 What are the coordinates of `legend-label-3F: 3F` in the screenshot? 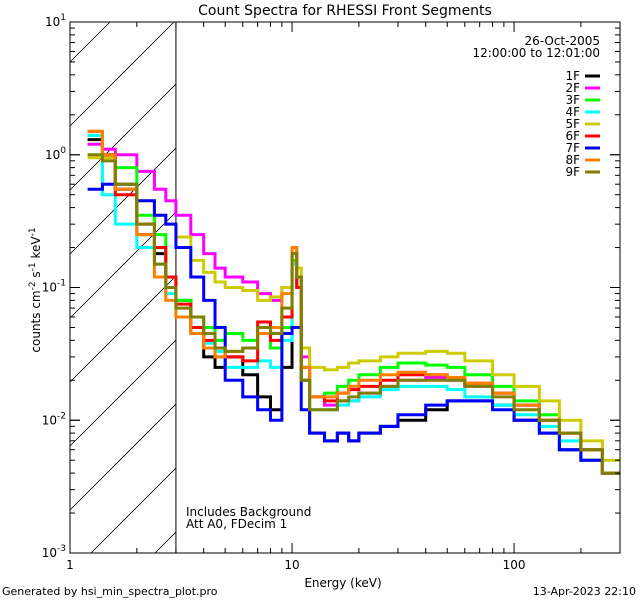 It's located at (572, 100).